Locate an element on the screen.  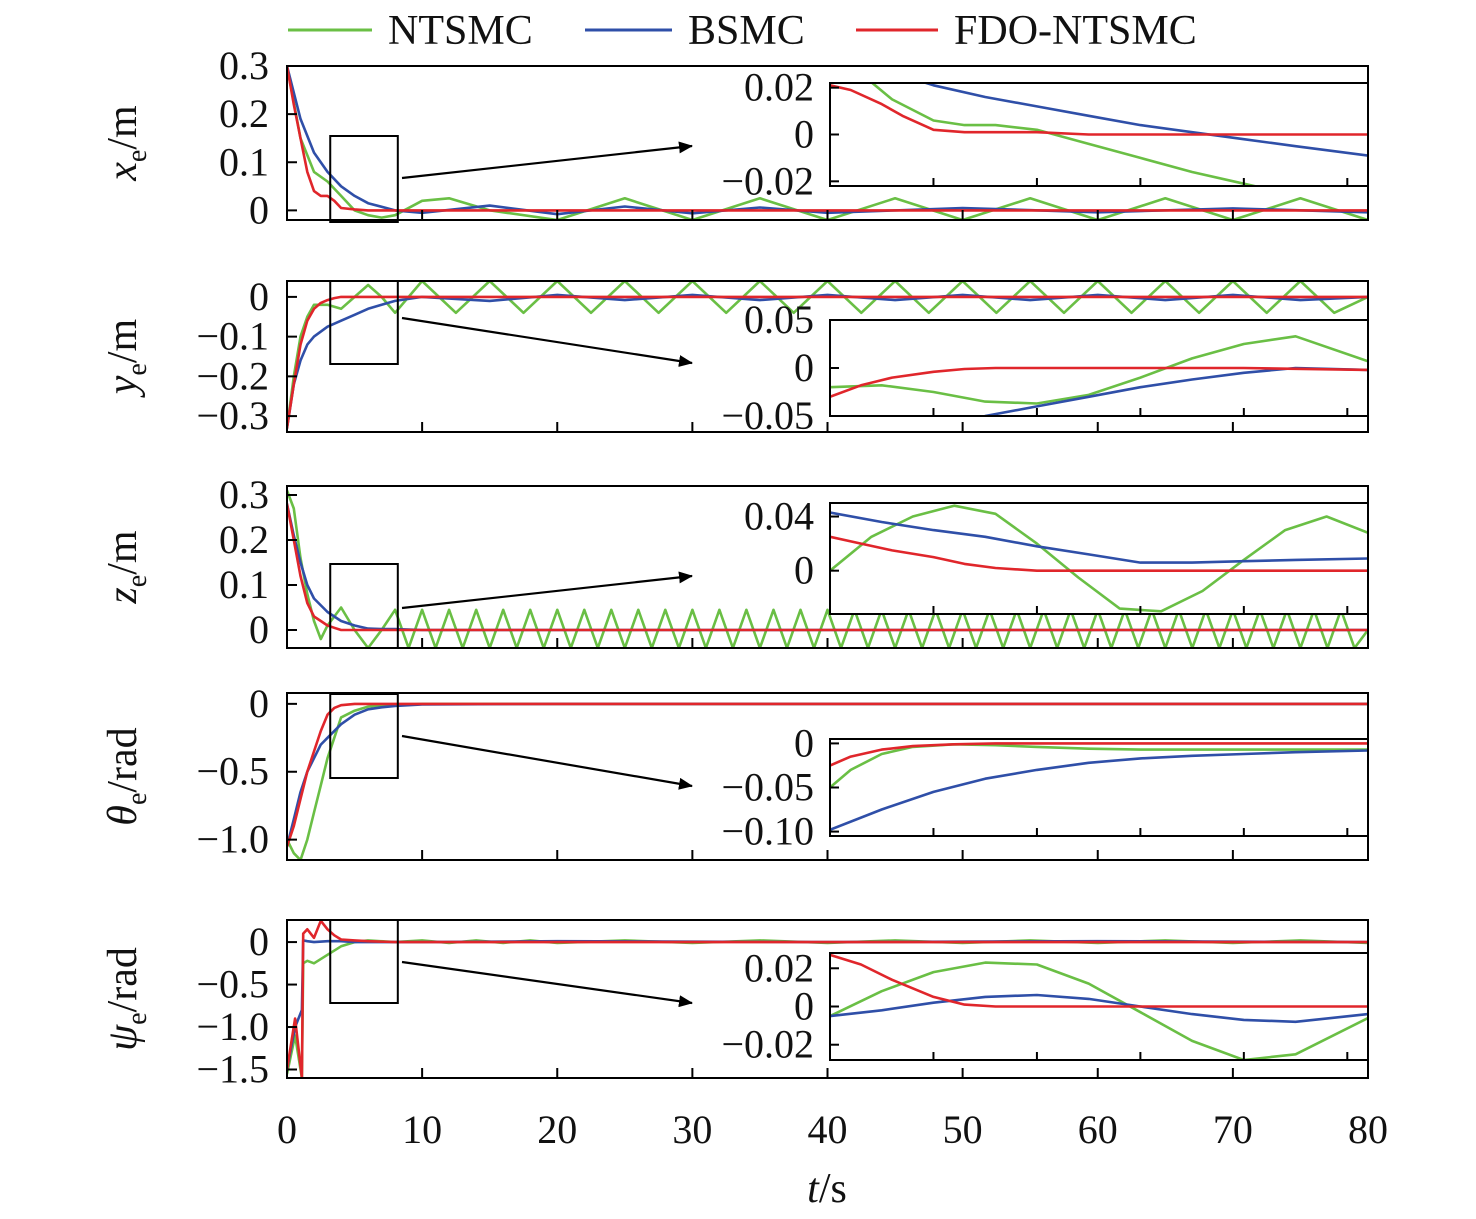
x-tick-label: 10 is located at coordinates (422, 1129).